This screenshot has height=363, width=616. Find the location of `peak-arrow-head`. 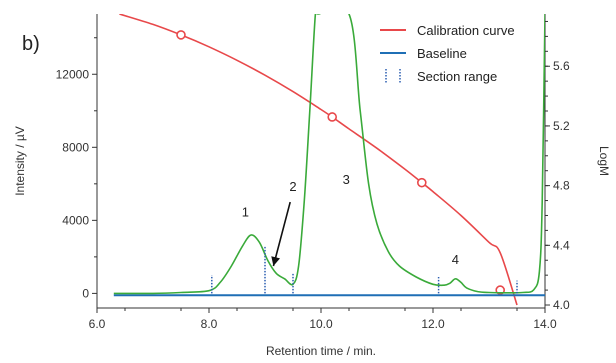

peak-arrow-head is located at coordinates (275, 261).